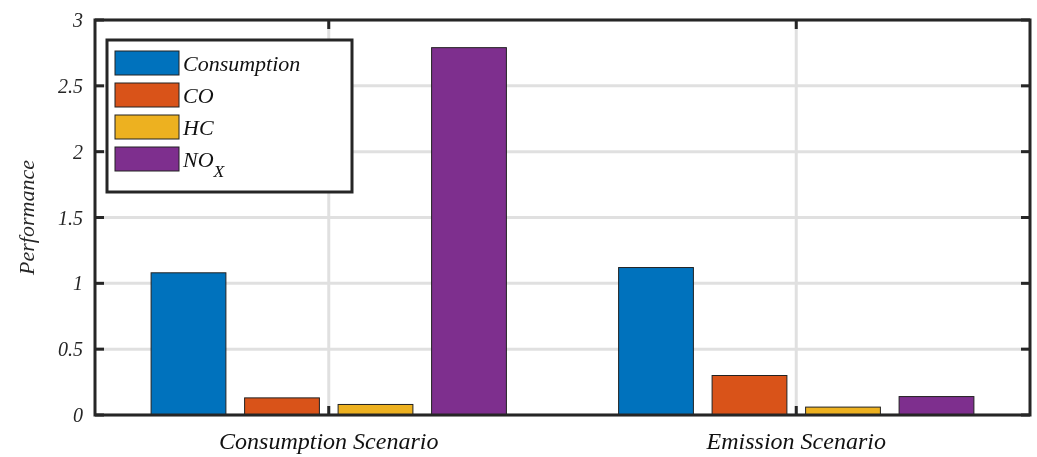 Image resolution: width=1037 pixels, height=457 pixels. Describe the element at coordinates (242, 63) in the screenshot. I see `legend-label: Consumption` at that location.